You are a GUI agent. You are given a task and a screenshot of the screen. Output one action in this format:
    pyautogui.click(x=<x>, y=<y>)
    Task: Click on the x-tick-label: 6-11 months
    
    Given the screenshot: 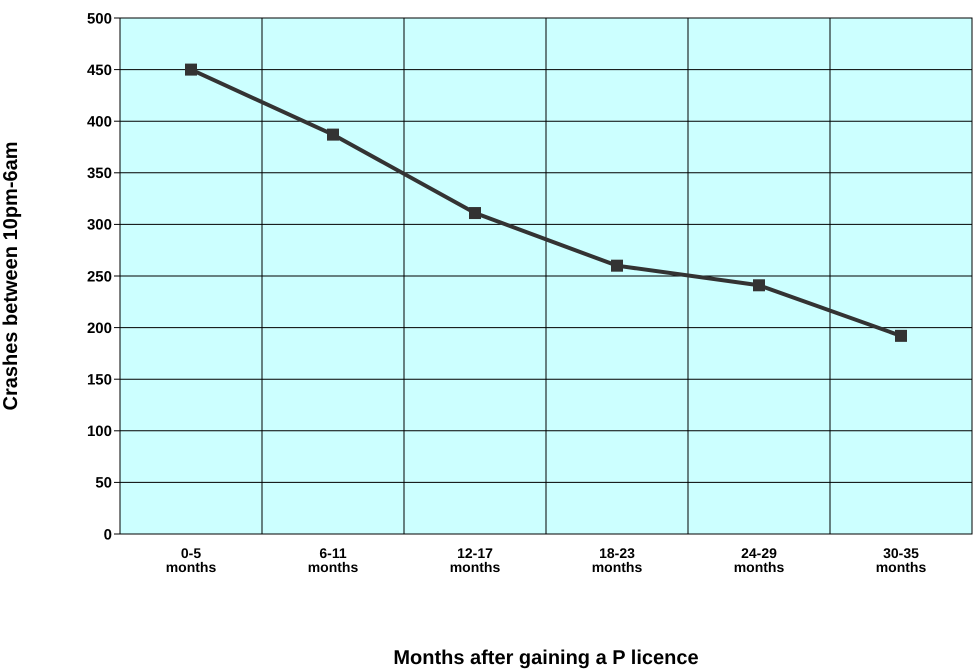 What is the action you would take?
    pyautogui.click(x=333, y=559)
    